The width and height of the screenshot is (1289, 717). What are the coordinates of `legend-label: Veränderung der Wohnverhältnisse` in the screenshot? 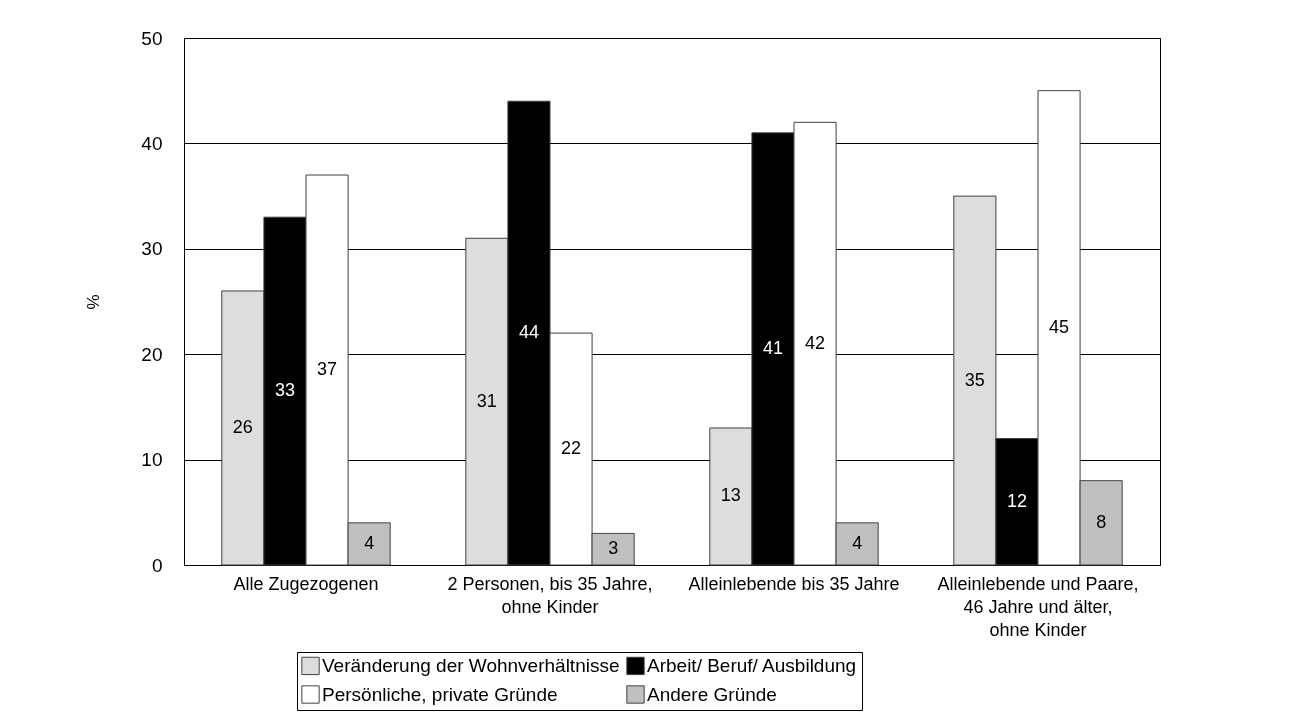 It's located at (471, 665).